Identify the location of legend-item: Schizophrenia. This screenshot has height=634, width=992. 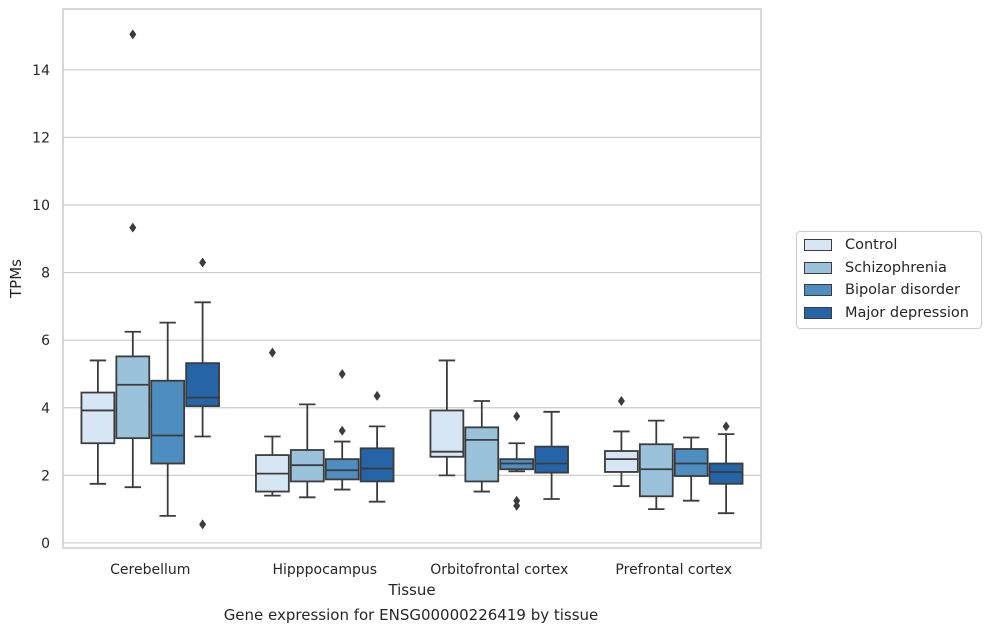
(889, 268).